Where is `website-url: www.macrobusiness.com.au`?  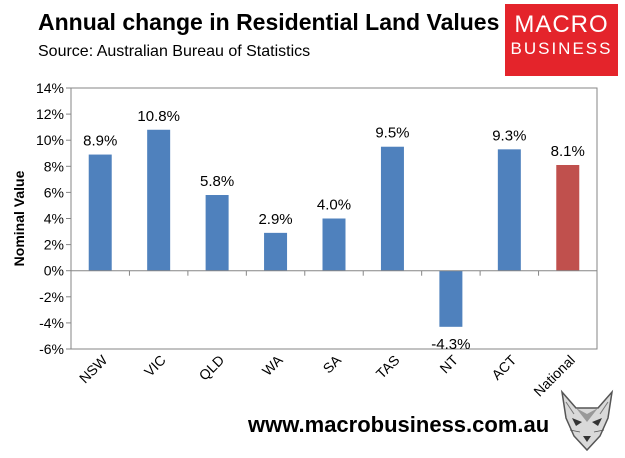 website-url: www.macrobusiness.com.au is located at coordinates (399, 424).